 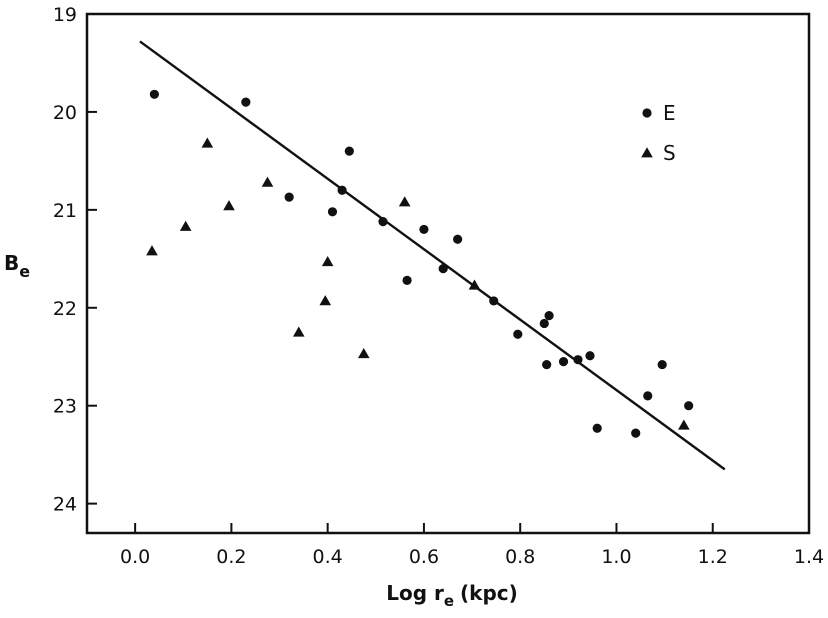 I want to click on y-axis-title: Be, so click(x=17, y=266).